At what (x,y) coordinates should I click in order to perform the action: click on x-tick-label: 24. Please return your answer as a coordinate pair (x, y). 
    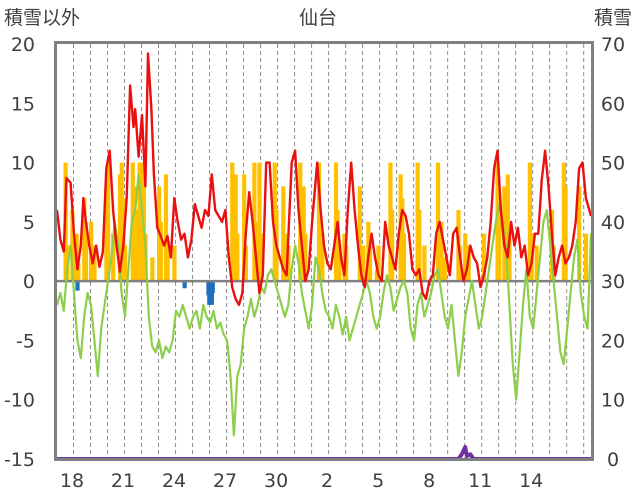
    Looking at the image, I should click on (174, 481).